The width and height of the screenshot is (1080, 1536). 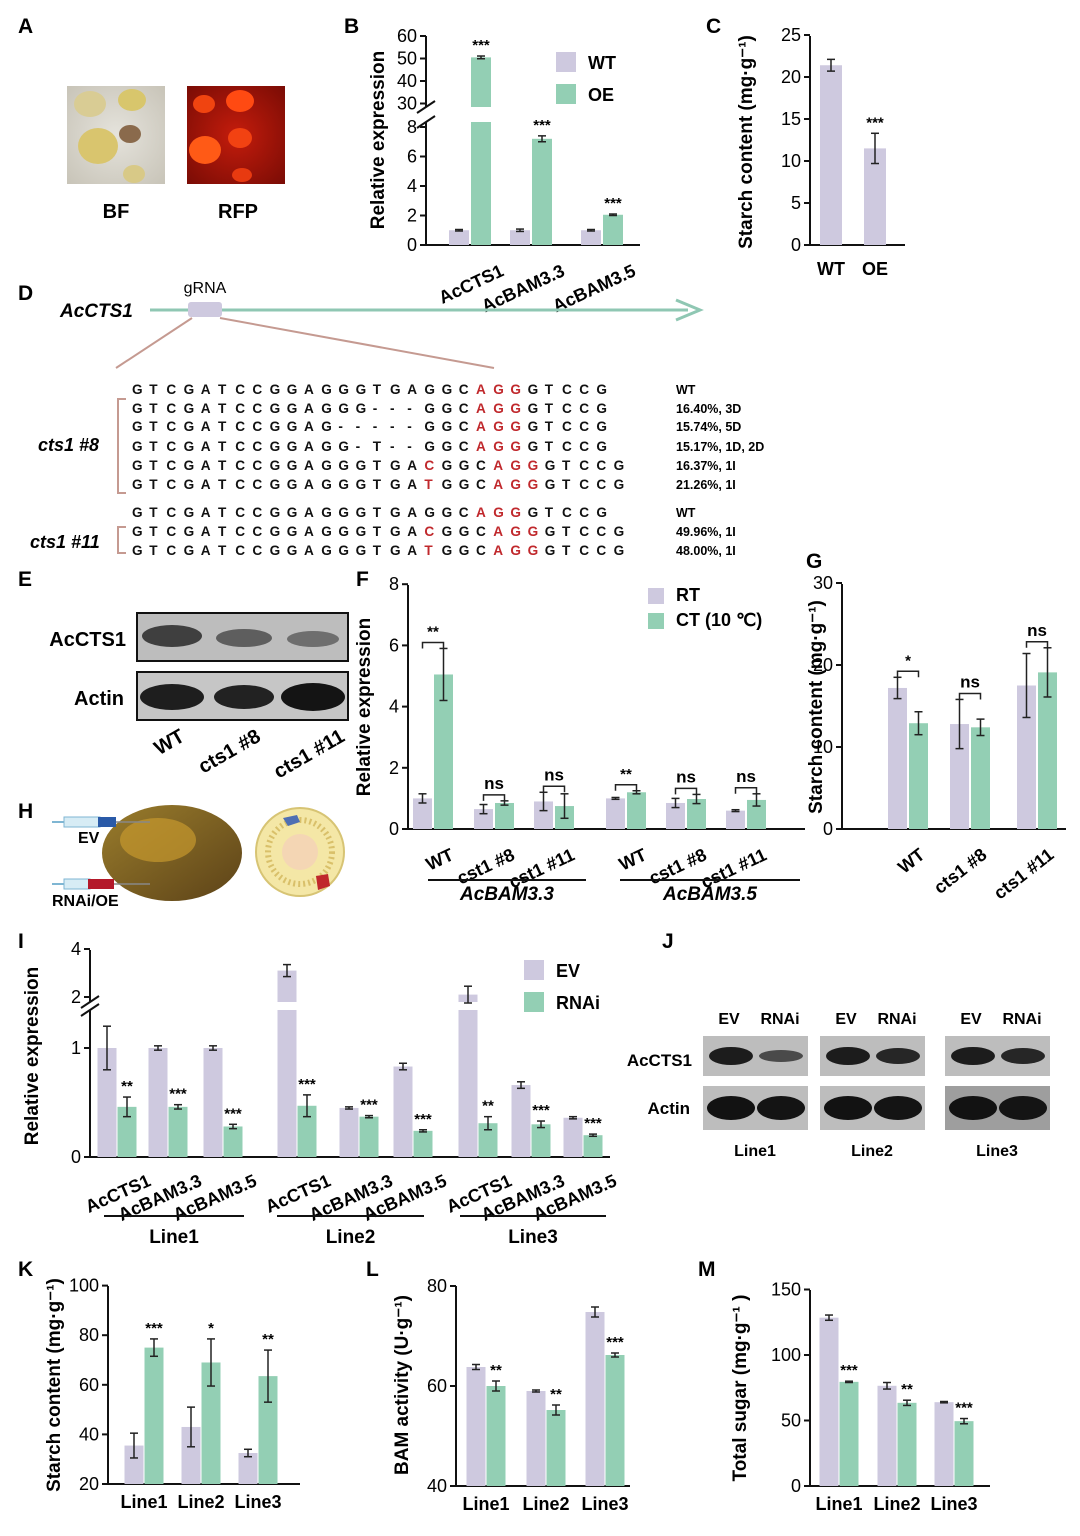 What do you see at coordinates (412, 127) in the screenshot?
I see `y-tick-label: 8` at bounding box center [412, 127].